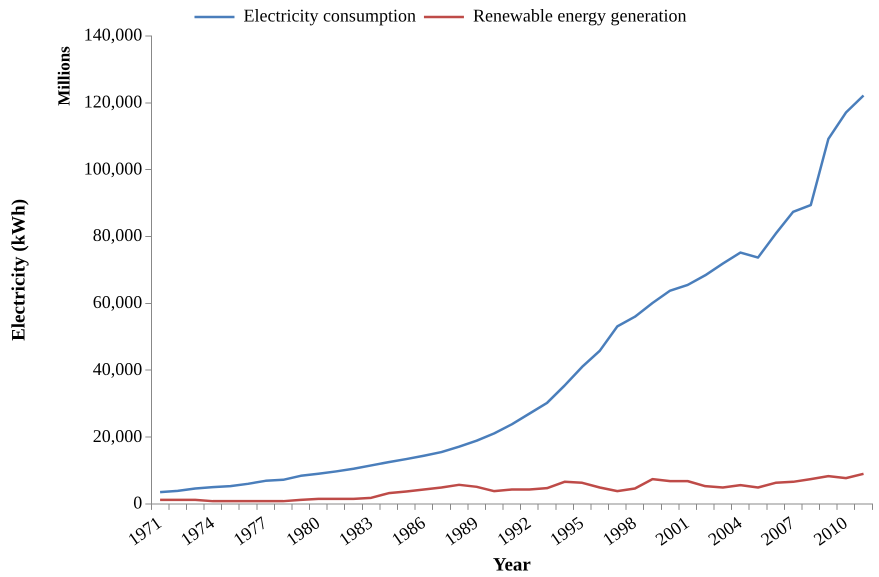 This screenshot has height=577, width=879. I want to click on x-tick-label: 1974, so click(197, 531).